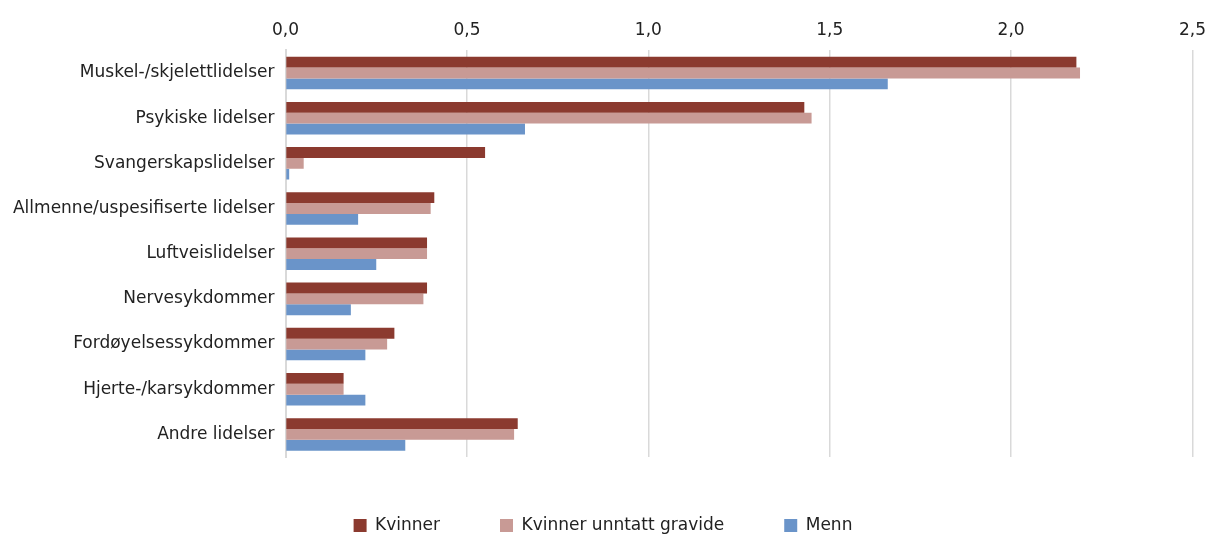 This screenshot has height=549, width=1216. What do you see at coordinates (648, 28) in the screenshot?
I see `x-tick-label: 1,0` at bounding box center [648, 28].